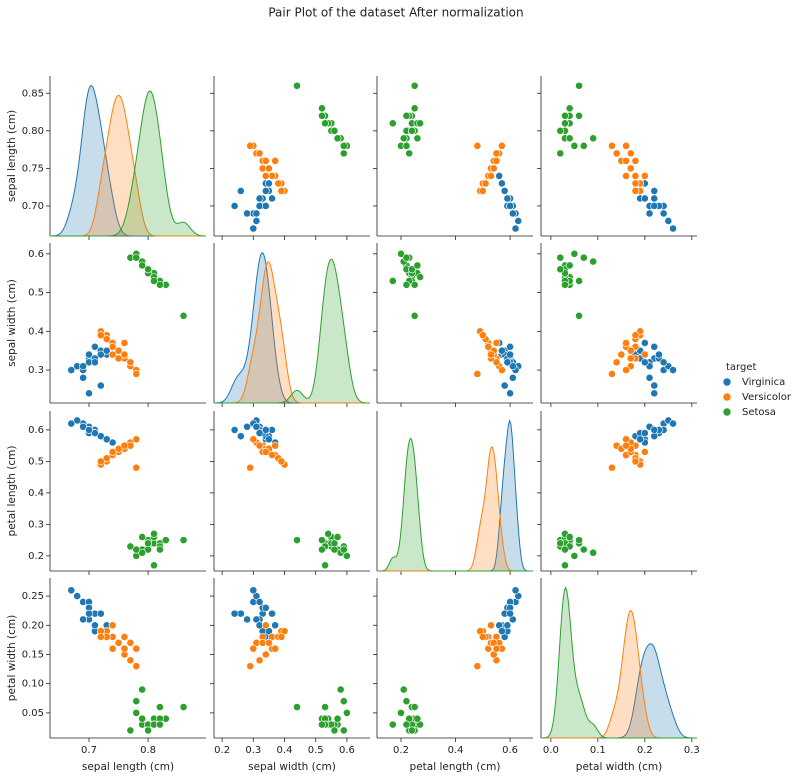 The image size is (801, 779). What do you see at coordinates (36, 331) in the screenshot?
I see `y-tick-label: 0.4` at bounding box center [36, 331].